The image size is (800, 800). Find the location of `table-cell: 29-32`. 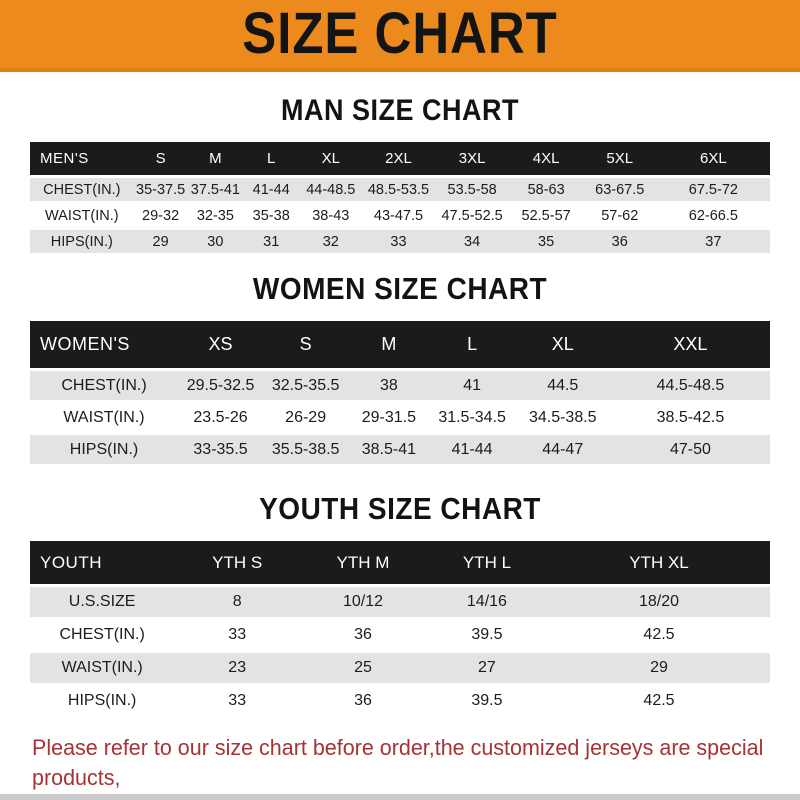

table-cell: 29-32 is located at coordinates (160, 215).